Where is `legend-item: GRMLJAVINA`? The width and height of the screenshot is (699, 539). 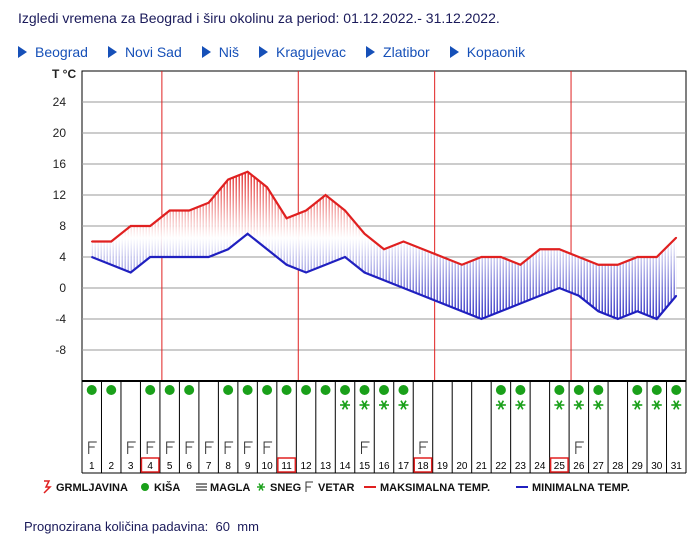
legend-item: GRMLJAVINA is located at coordinates (85, 487).